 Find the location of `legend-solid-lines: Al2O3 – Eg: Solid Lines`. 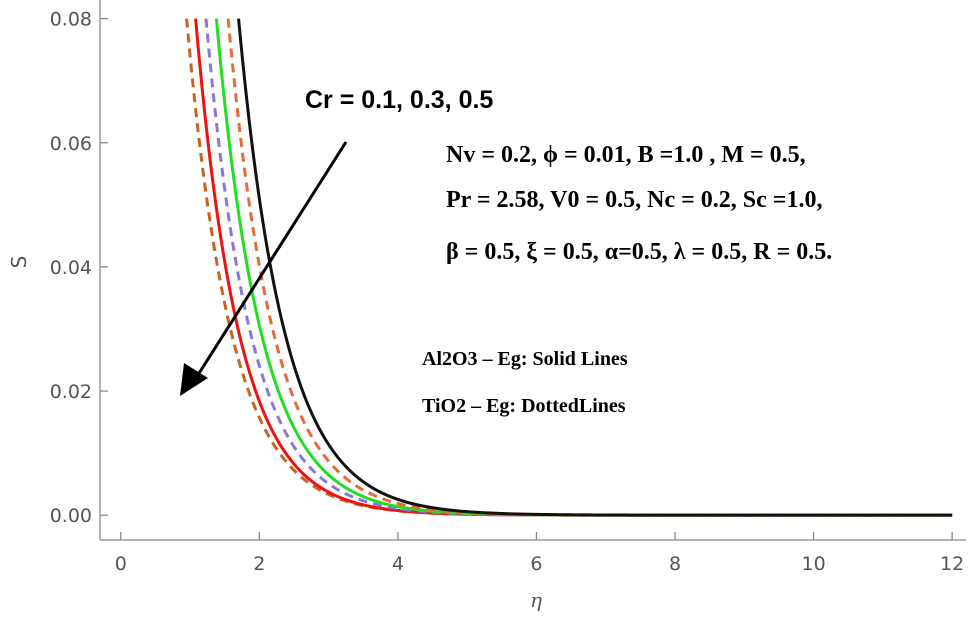

legend-solid-lines: Al2O3 – Eg: Solid Lines is located at coordinates (525, 359).